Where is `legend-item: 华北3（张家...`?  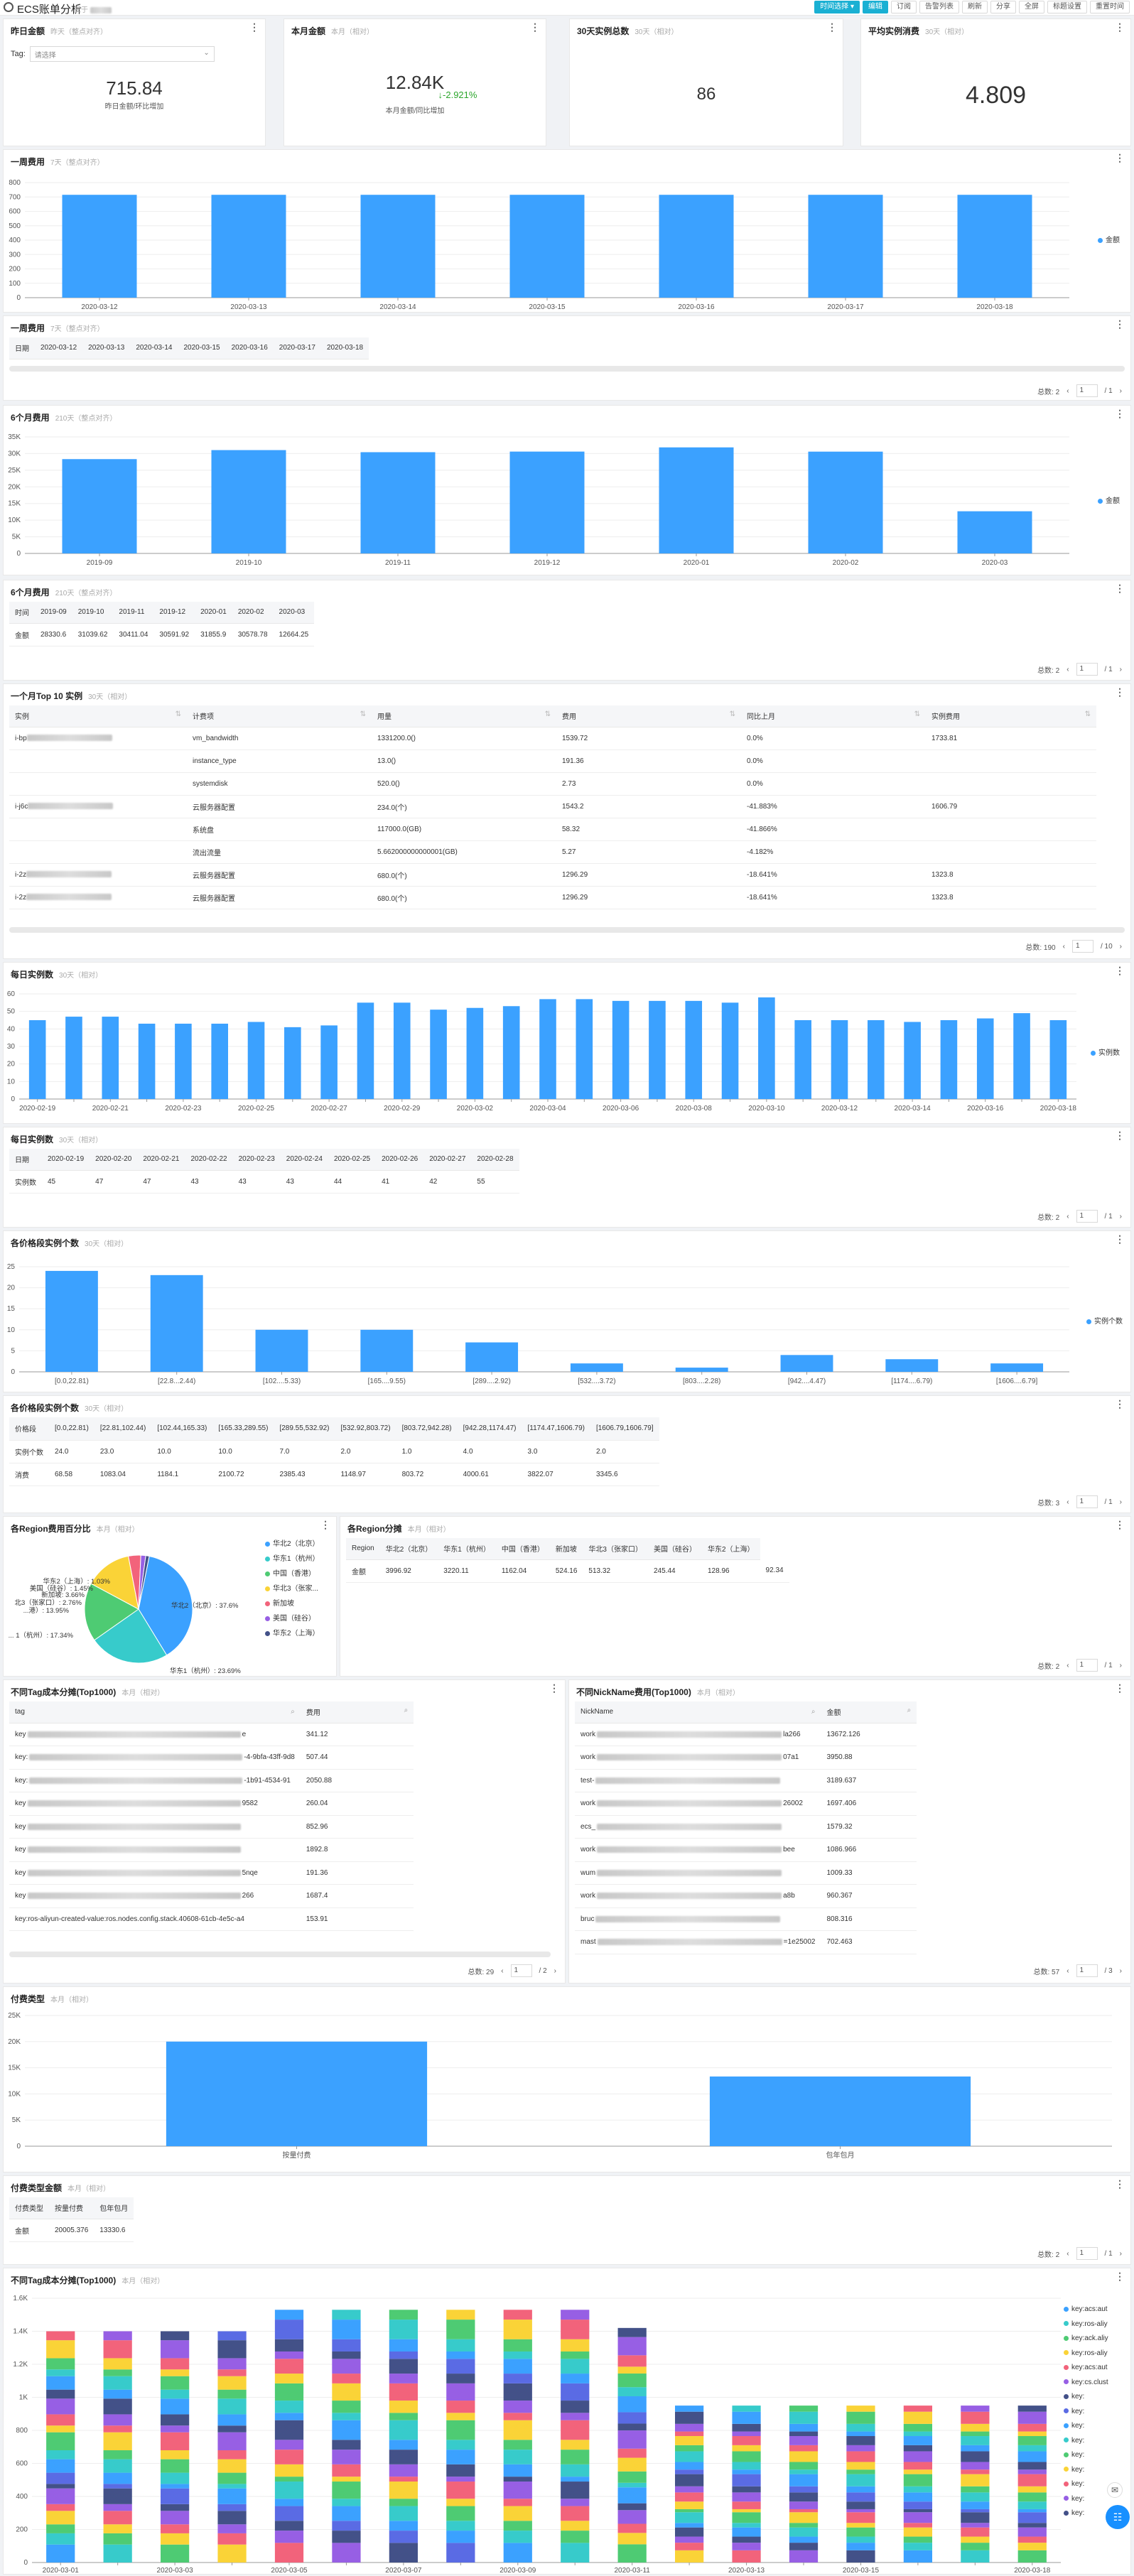
legend-item: 华北3（张家... is located at coordinates (292, 1588).